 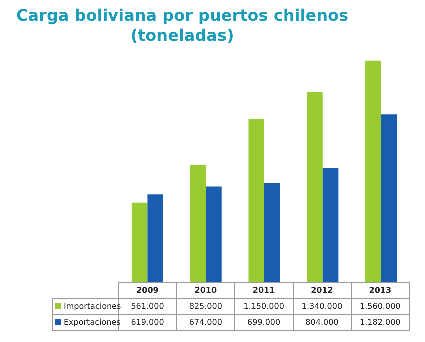 What do you see at coordinates (205, 322) in the screenshot?
I see `data-label: 674.000` at bounding box center [205, 322].